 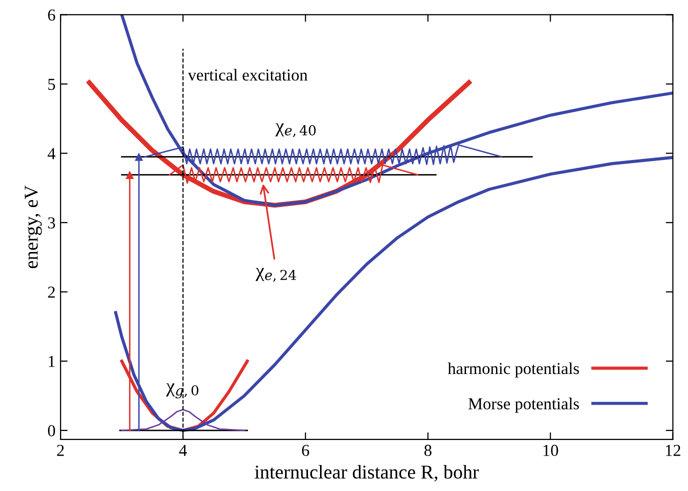 I want to click on x-tick-label: 4, so click(x=183, y=450).